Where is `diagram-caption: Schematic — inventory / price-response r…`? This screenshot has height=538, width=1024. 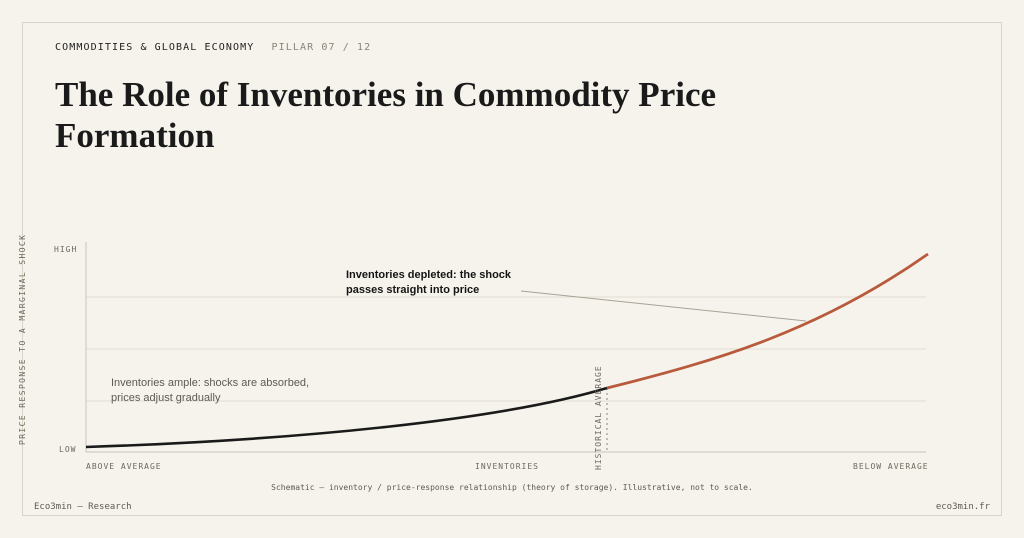 diagram-caption: Schematic — inventory / price-response r… is located at coordinates (512, 487).